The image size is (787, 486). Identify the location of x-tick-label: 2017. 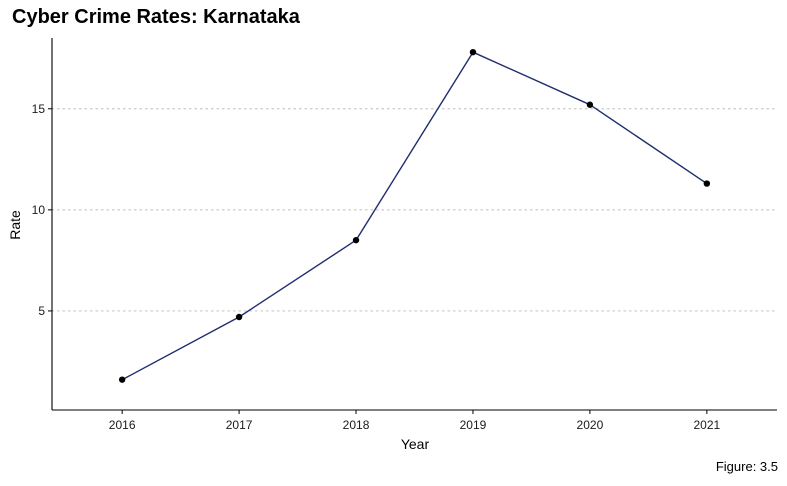
(239, 425).